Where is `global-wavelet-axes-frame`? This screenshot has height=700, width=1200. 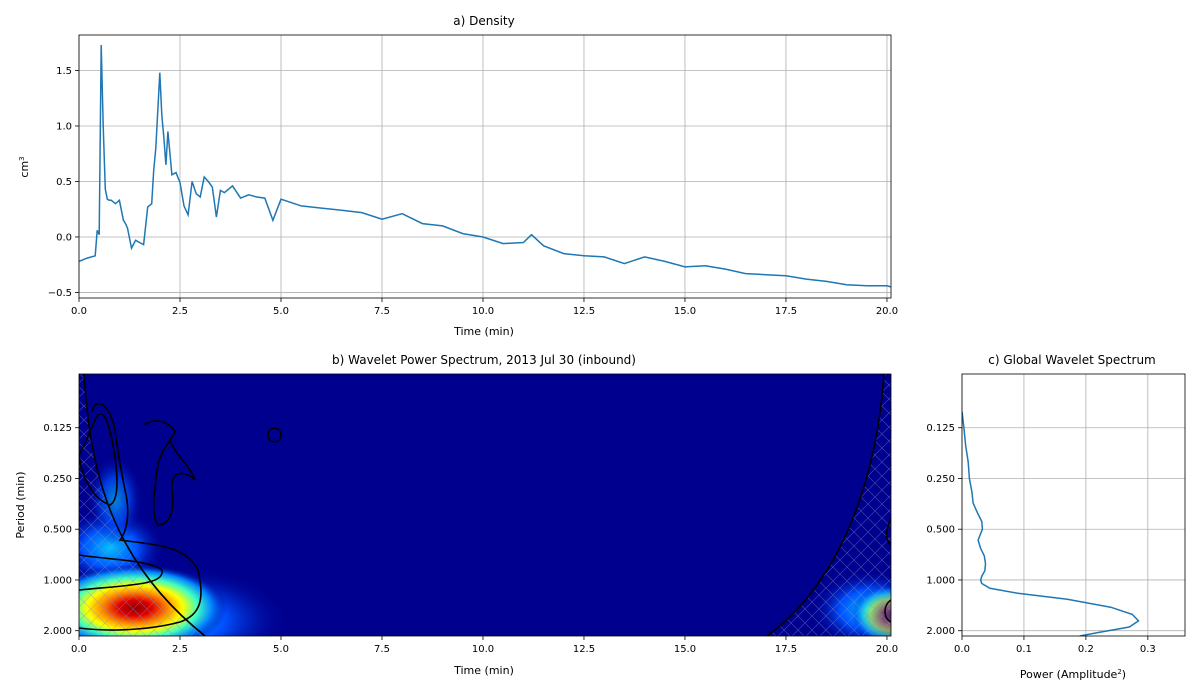 global-wavelet-axes-frame is located at coordinates (1073, 505).